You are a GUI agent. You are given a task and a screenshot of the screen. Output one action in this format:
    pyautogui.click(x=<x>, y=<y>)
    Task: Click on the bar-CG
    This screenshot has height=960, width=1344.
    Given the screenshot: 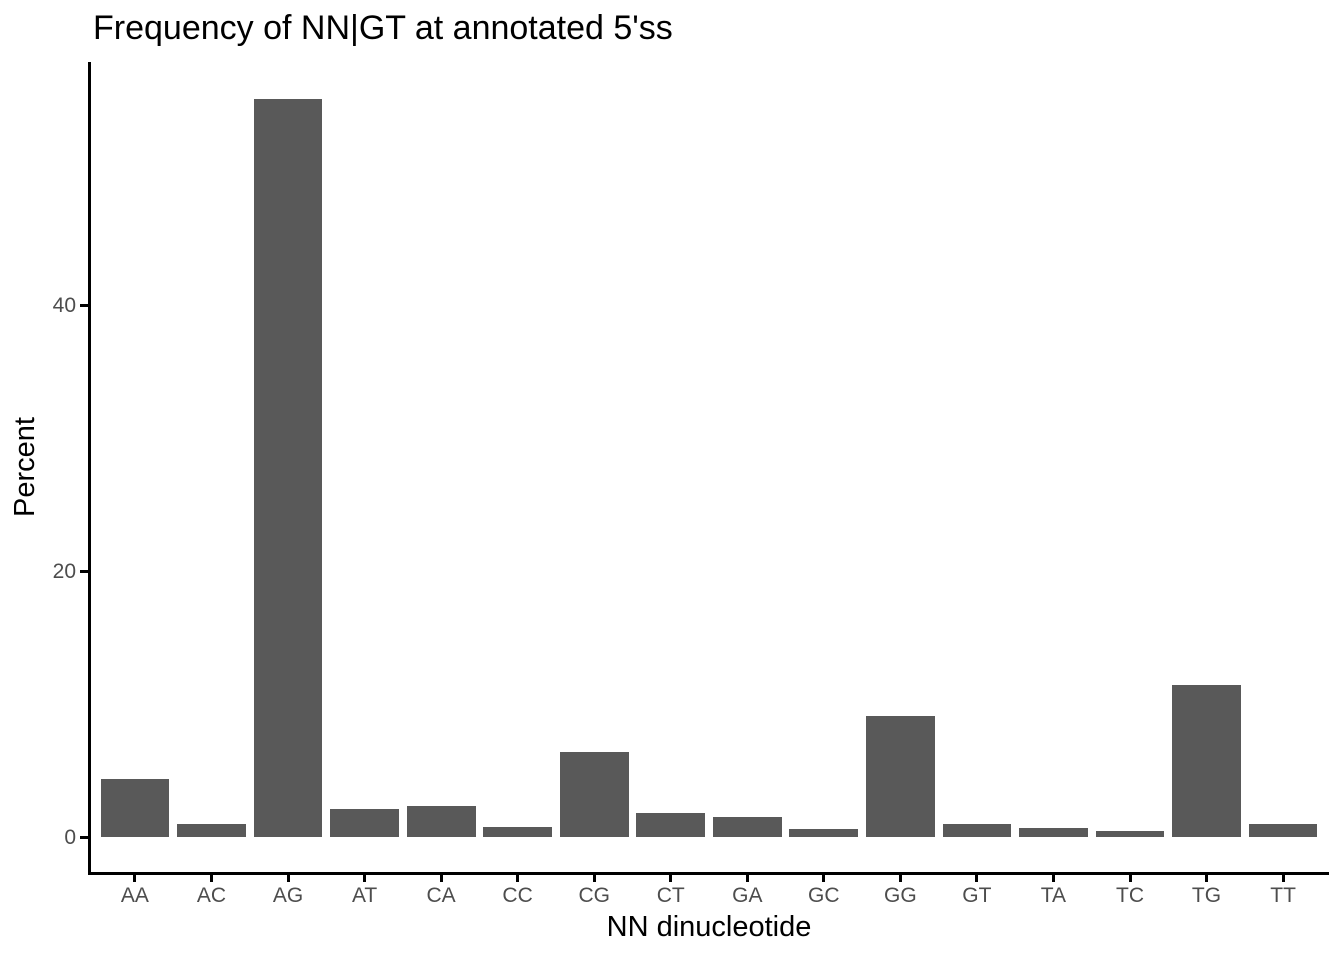 What is the action you would take?
    pyautogui.click(x=594, y=794)
    